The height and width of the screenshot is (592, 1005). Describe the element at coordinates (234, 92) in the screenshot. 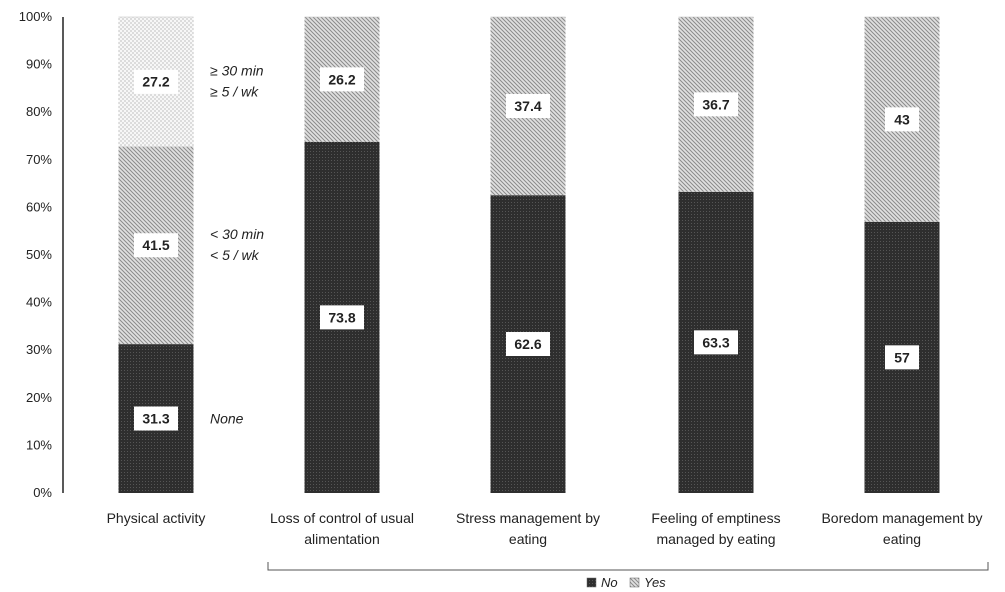

I see `annotation-line: ≥ 5 / wk` at that location.